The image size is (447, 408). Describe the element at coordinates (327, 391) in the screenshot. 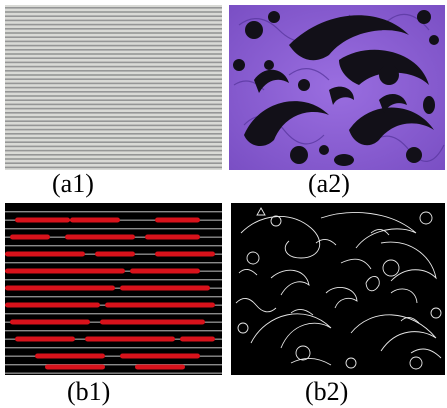

I see `caption-b2: (b2)` at that location.